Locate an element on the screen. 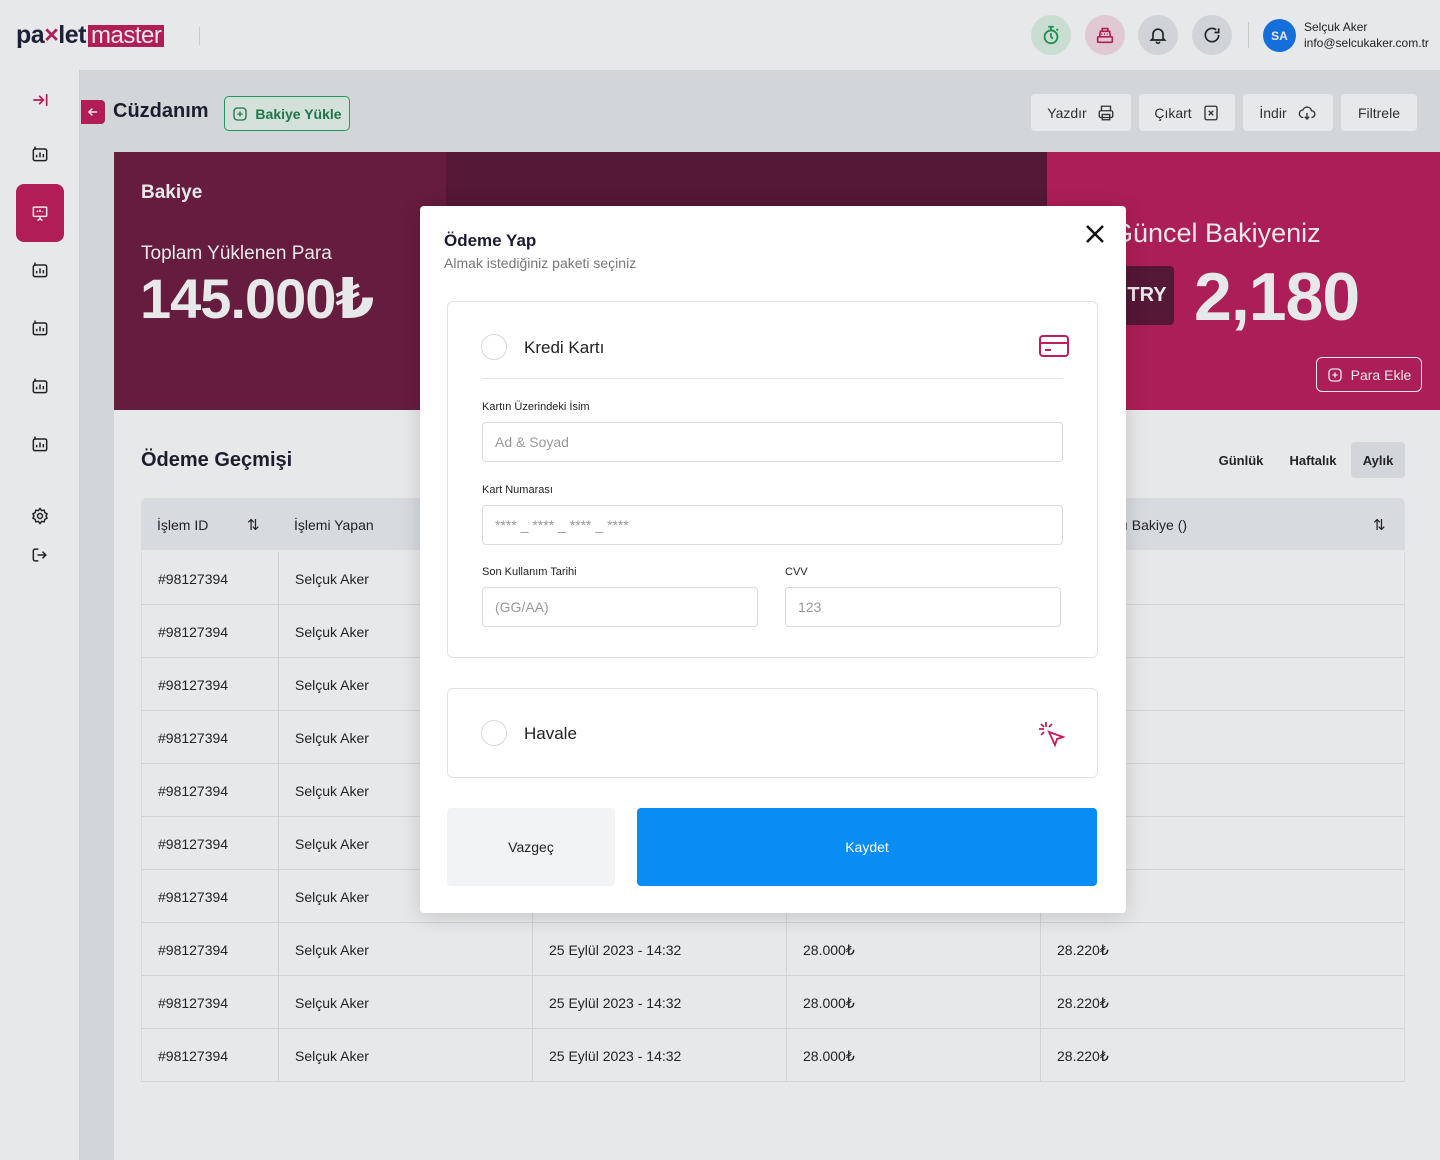 This screenshot has width=1440, height=1160. sidebar-expand-button is located at coordinates (40, 100).